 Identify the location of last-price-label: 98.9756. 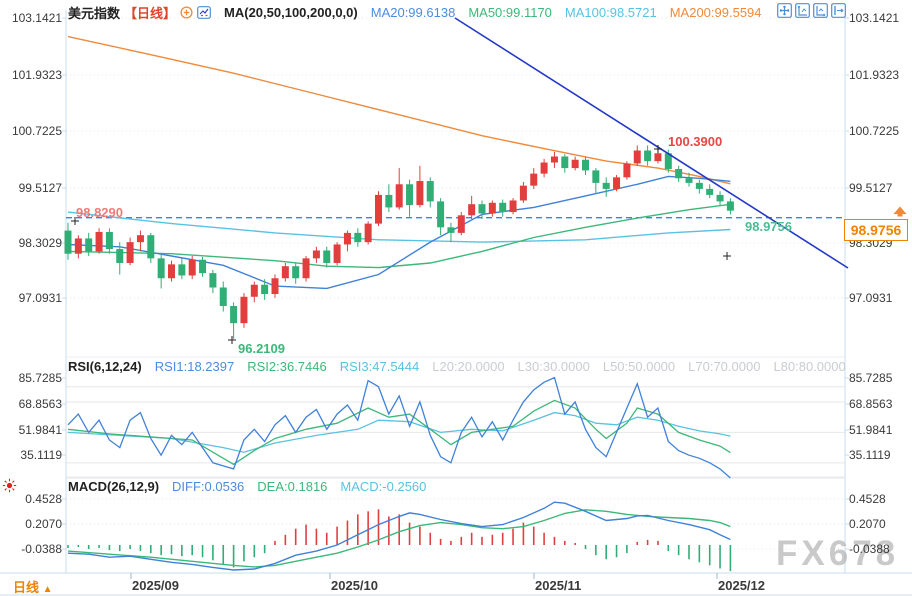
(768, 226).